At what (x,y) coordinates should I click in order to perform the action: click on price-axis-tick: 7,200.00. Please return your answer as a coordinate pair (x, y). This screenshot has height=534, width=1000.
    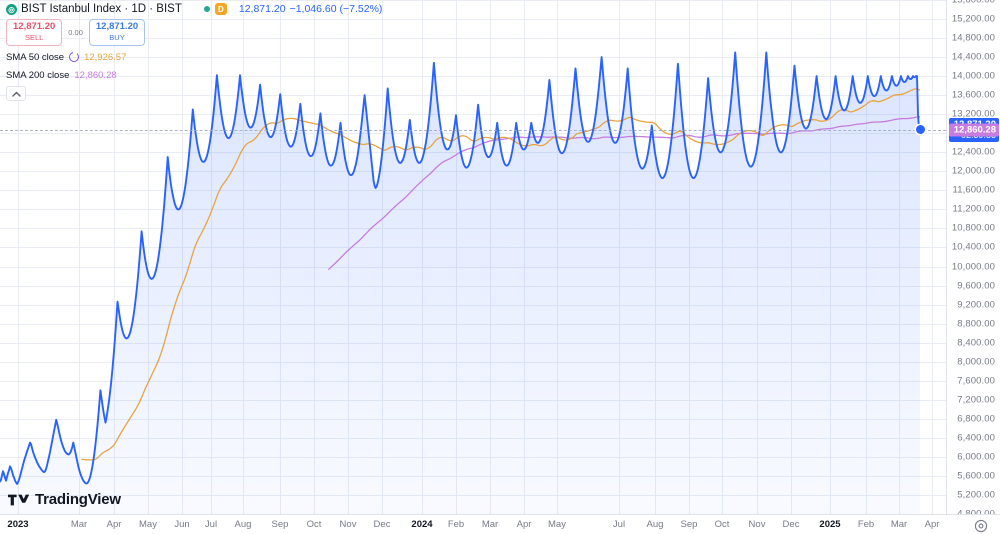
    Looking at the image, I should click on (976, 400).